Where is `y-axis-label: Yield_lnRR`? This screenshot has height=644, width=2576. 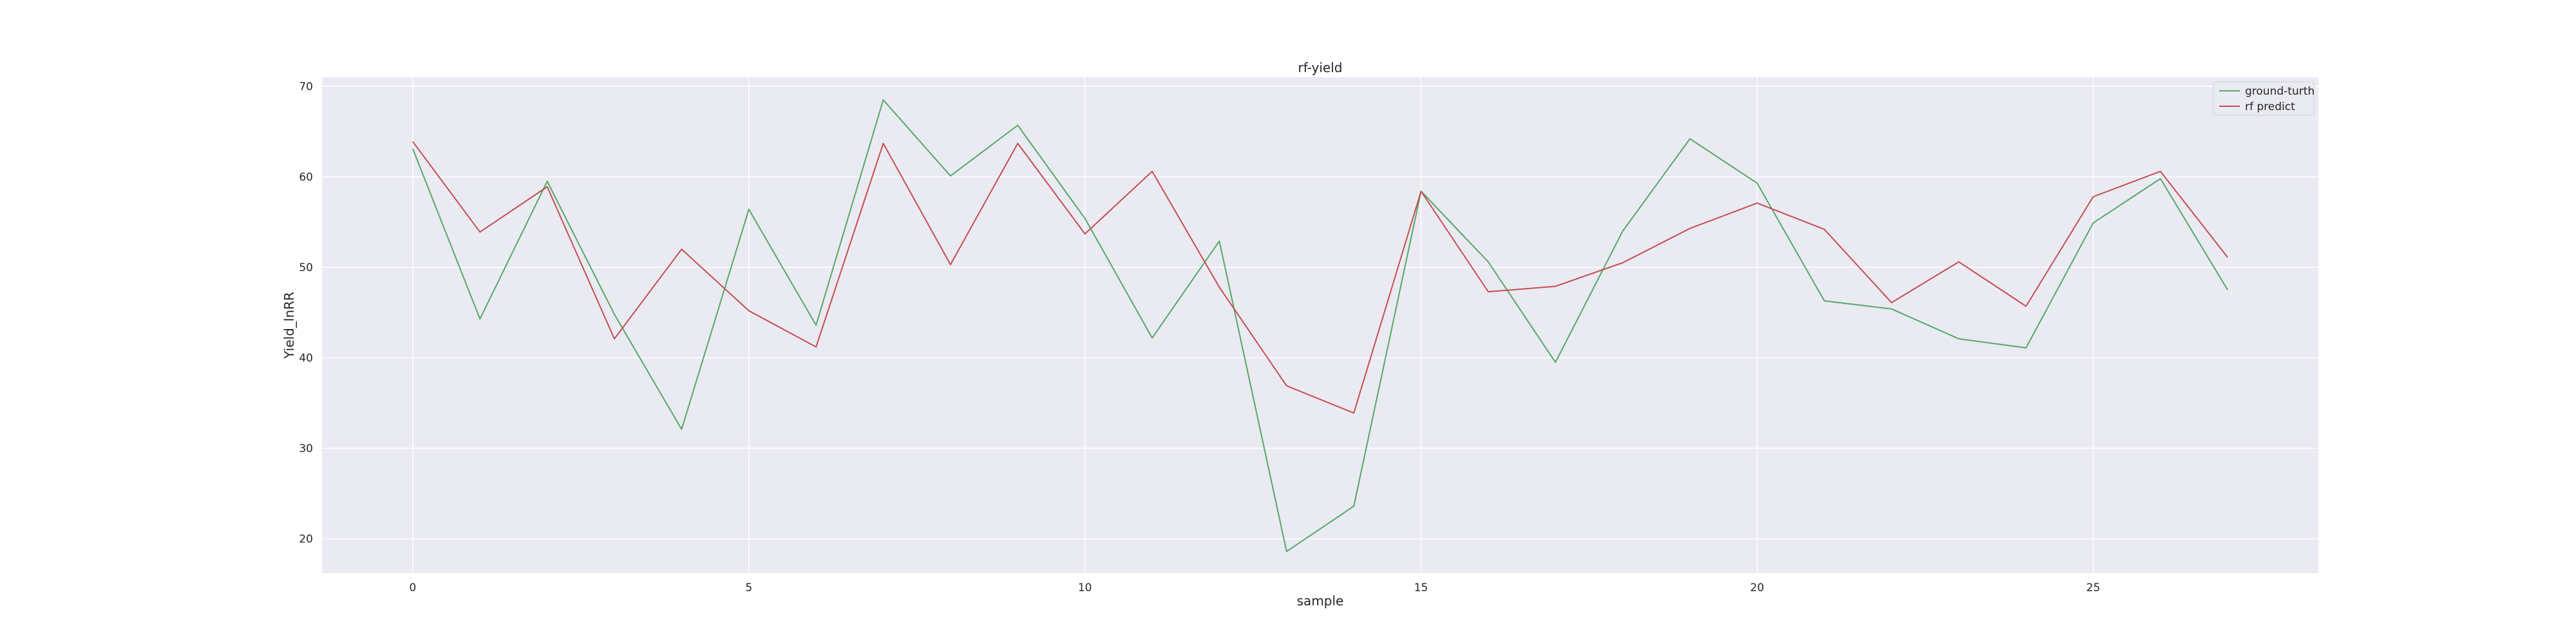
y-axis-label: Yield_lnRR is located at coordinates (289, 326).